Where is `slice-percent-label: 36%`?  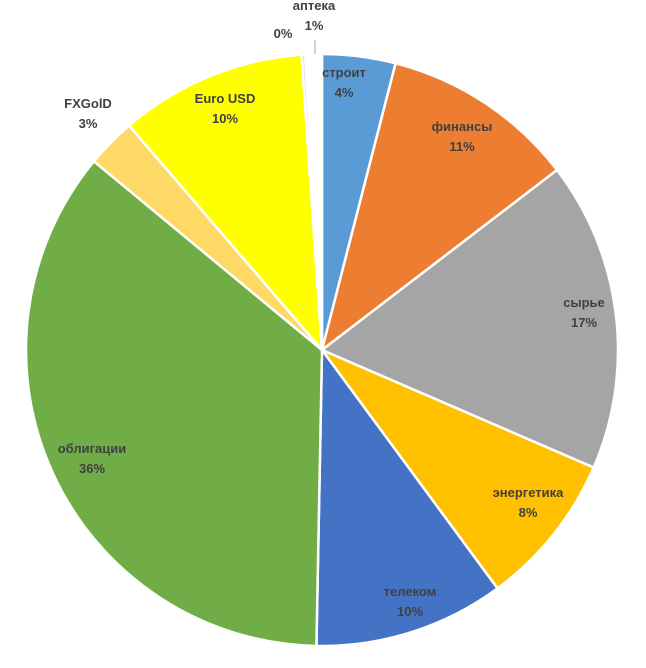
slice-percent-label: 36% is located at coordinates (92, 468).